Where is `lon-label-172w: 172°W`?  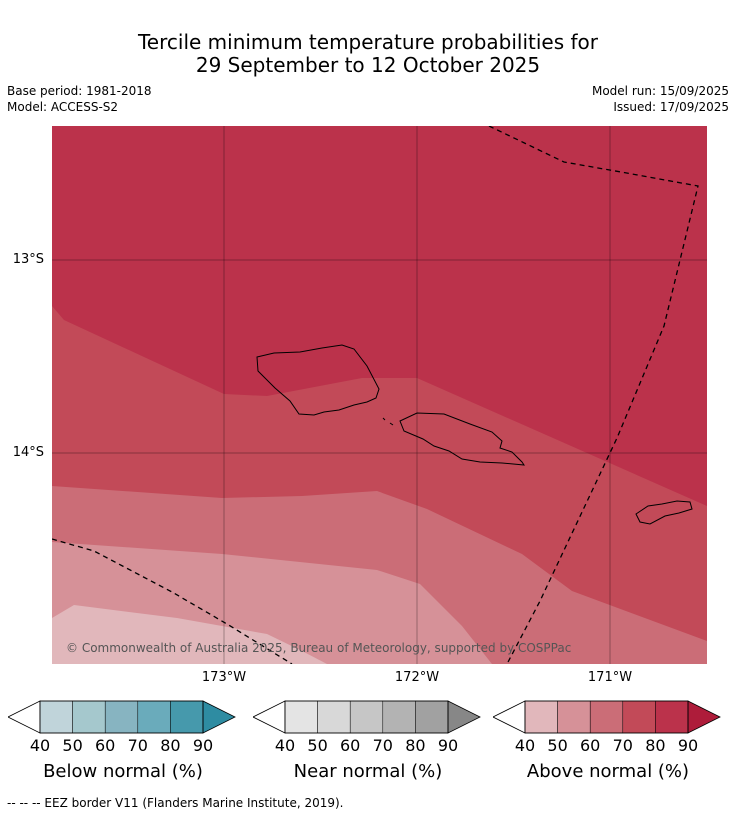 lon-label-172w: 172°W is located at coordinates (417, 677).